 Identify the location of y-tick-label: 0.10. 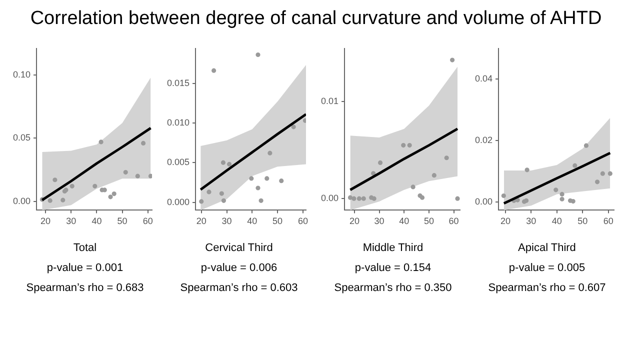
(21, 74).